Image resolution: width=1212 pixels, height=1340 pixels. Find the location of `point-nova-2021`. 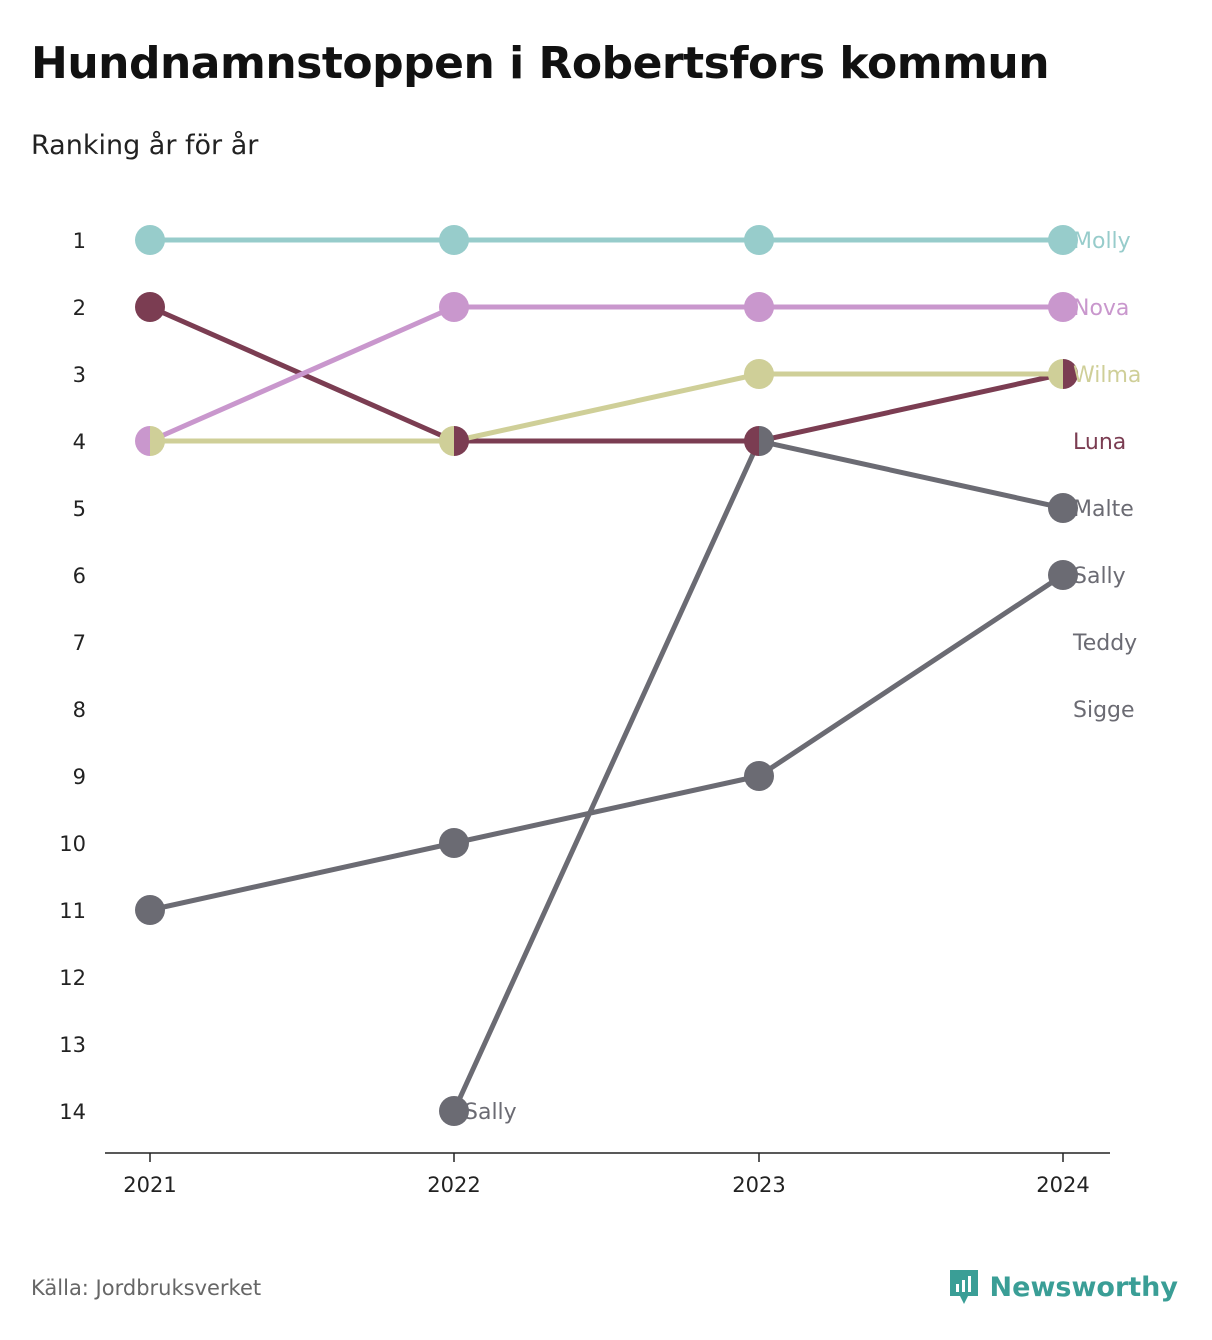

point-nova-2021 is located at coordinates (142, 441).